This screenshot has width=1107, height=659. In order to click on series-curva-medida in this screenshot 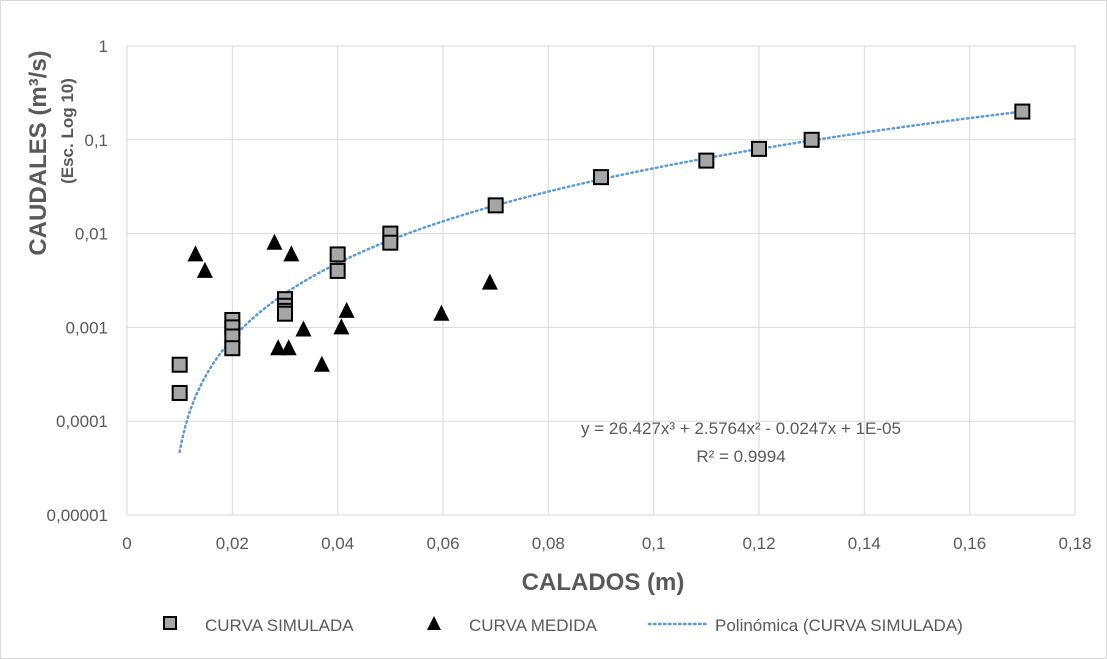, I will do `click(342, 302)`.